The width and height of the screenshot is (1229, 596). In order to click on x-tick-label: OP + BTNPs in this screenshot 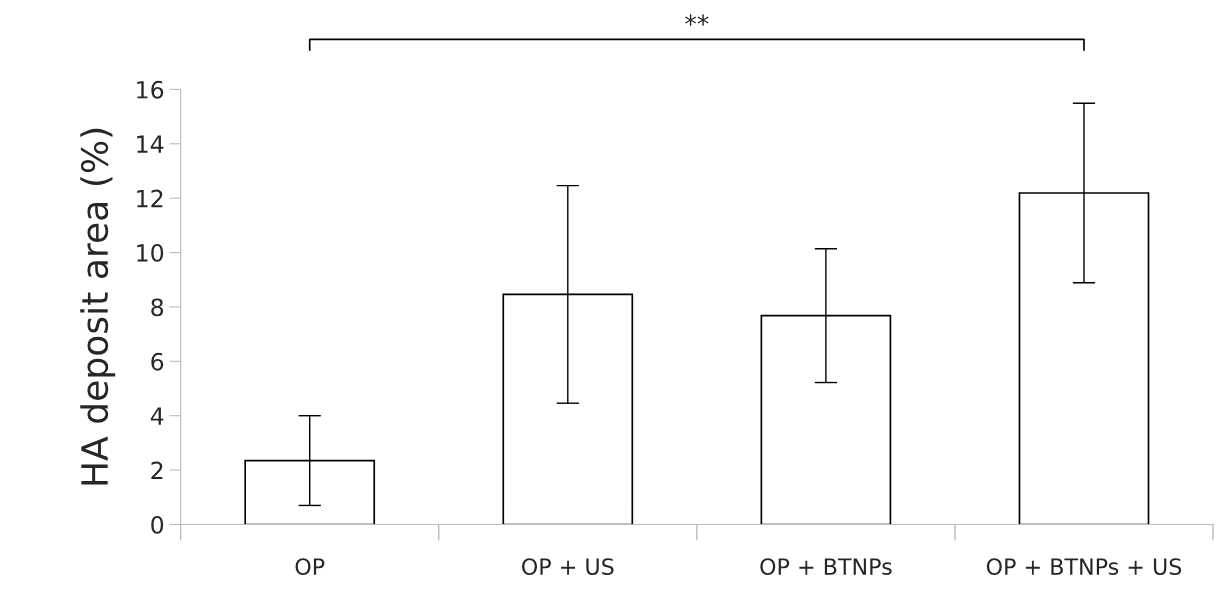, I will do `click(826, 567)`.